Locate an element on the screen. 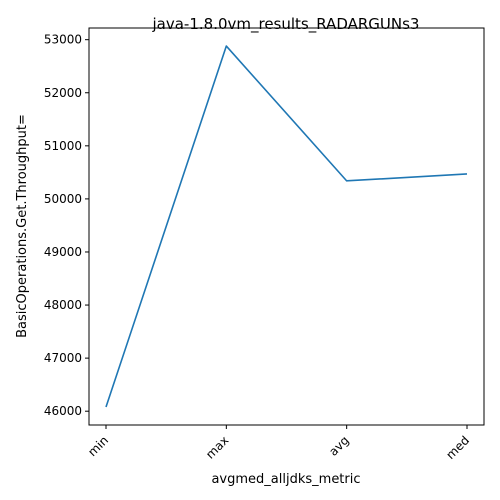 Image resolution: width=500 pixels, height=500 pixels. y-axis-label: BasicOperations.Get.Throughput= is located at coordinates (22, 226).